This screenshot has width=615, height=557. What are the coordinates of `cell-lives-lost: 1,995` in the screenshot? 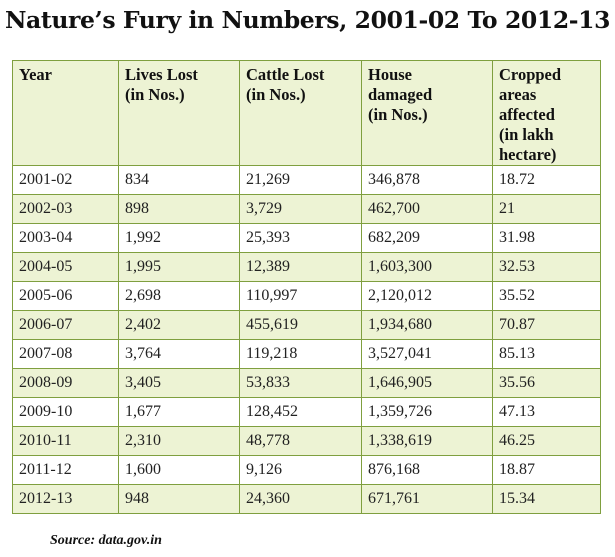 It's located at (179, 267).